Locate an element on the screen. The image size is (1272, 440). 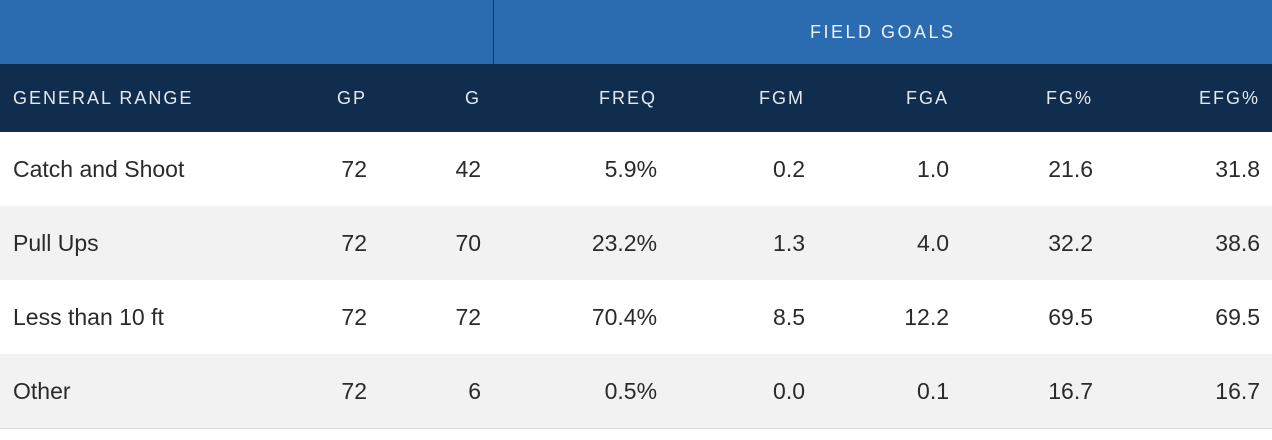
col-fga: FGA is located at coordinates (889, 98).